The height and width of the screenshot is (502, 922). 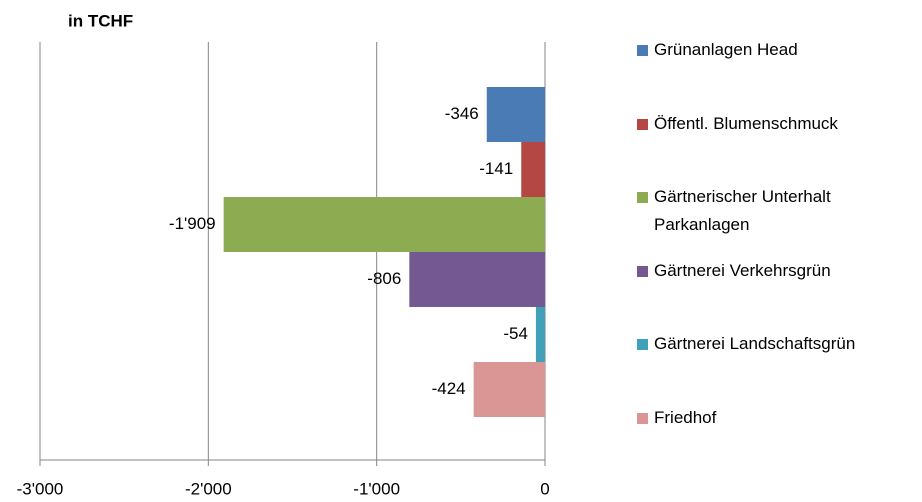 What do you see at coordinates (449, 388) in the screenshot?
I see `value-label: -424` at bounding box center [449, 388].